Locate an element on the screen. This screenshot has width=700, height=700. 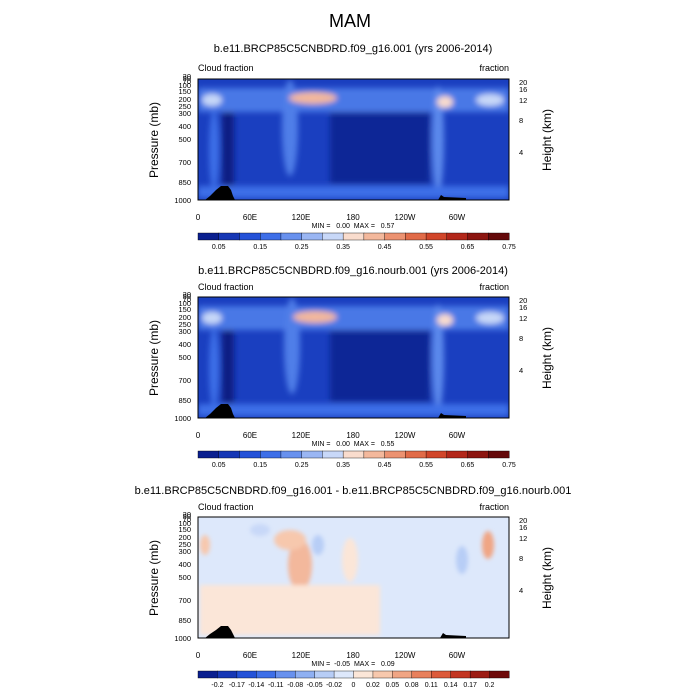
y-tick-right: 4 is located at coordinates (521, 152).